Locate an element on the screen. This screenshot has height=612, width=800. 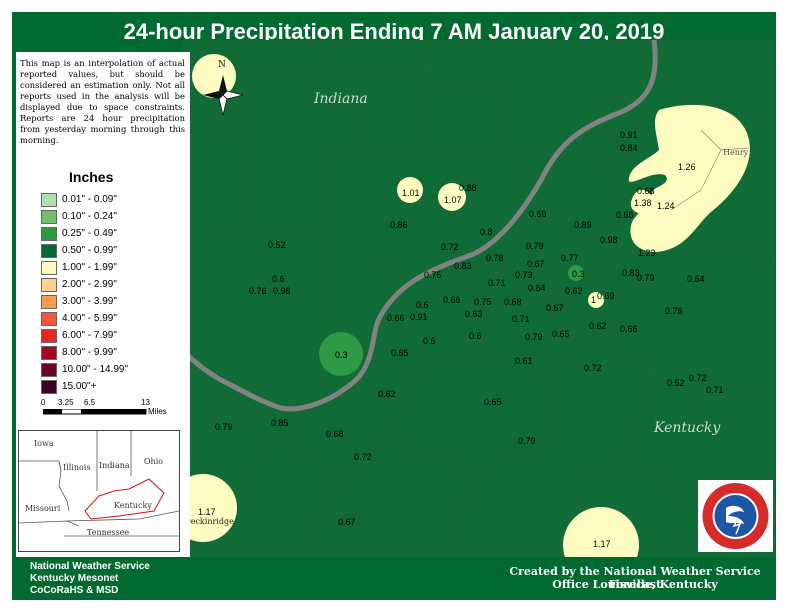
compass-north-label: N is located at coordinates (222, 65).